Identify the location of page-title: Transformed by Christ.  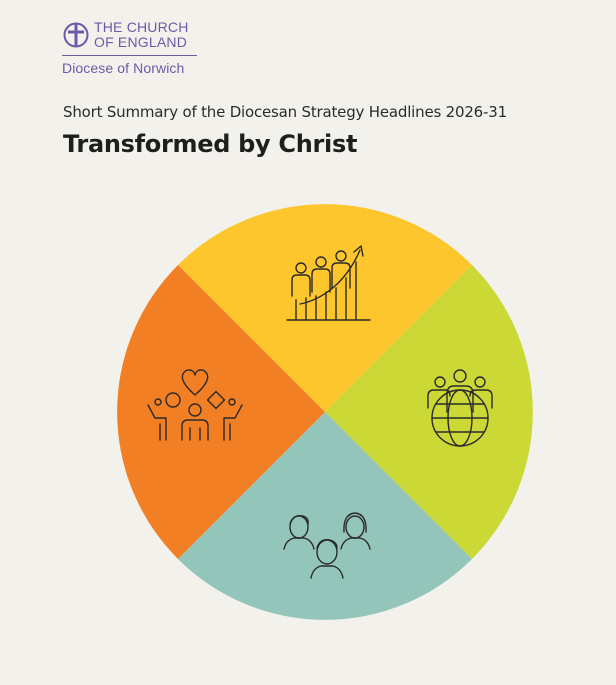
(210, 144).